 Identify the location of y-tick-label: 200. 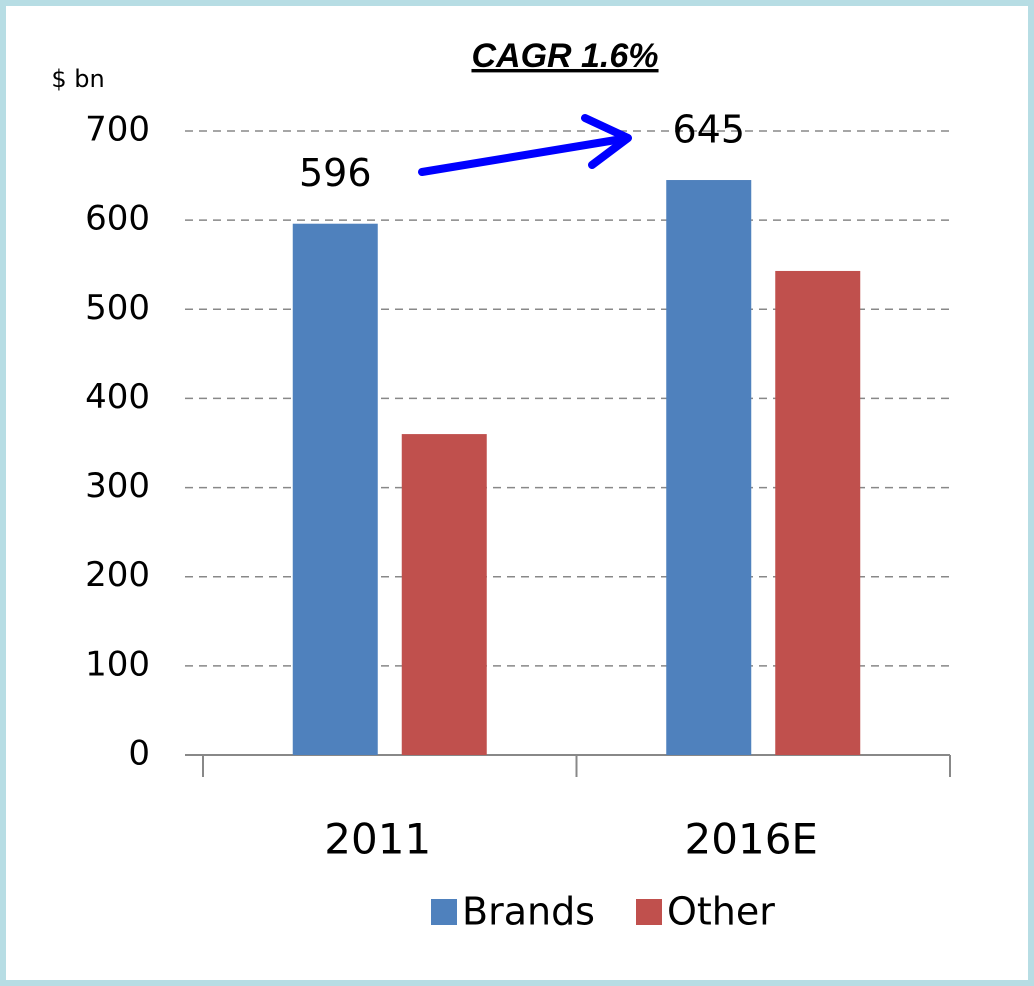
(117, 575).